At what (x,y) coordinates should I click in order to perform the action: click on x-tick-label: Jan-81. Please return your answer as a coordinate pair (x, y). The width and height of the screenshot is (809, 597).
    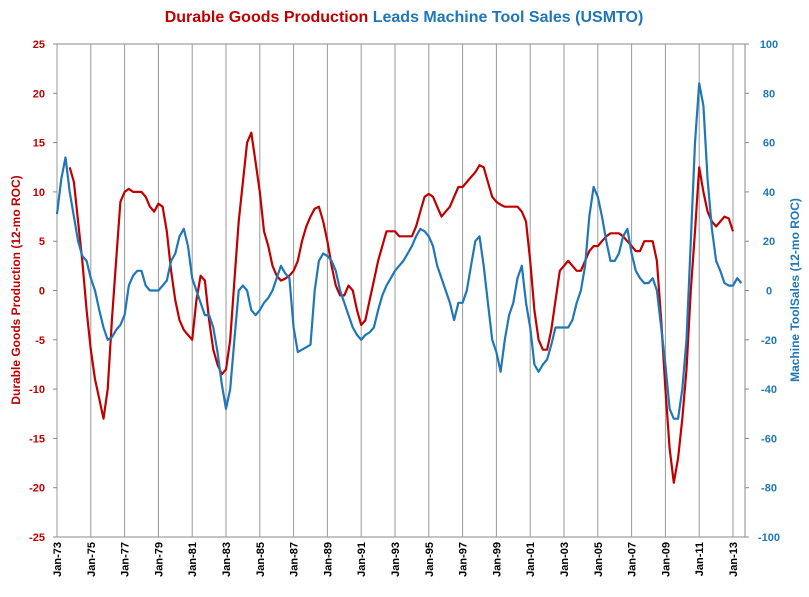
    Looking at the image, I should click on (193, 559).